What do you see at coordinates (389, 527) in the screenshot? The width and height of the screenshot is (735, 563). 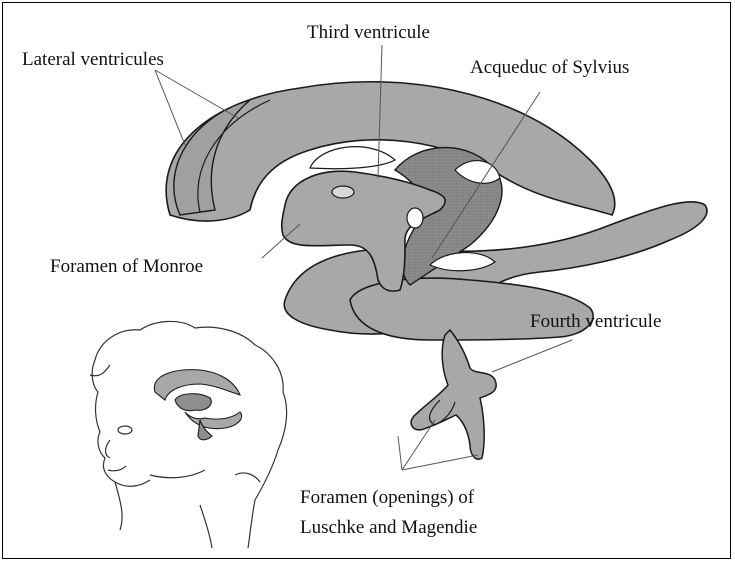 I see `label-foramen-line2: Luschke and Magendie` at bounding box center [389, 527].